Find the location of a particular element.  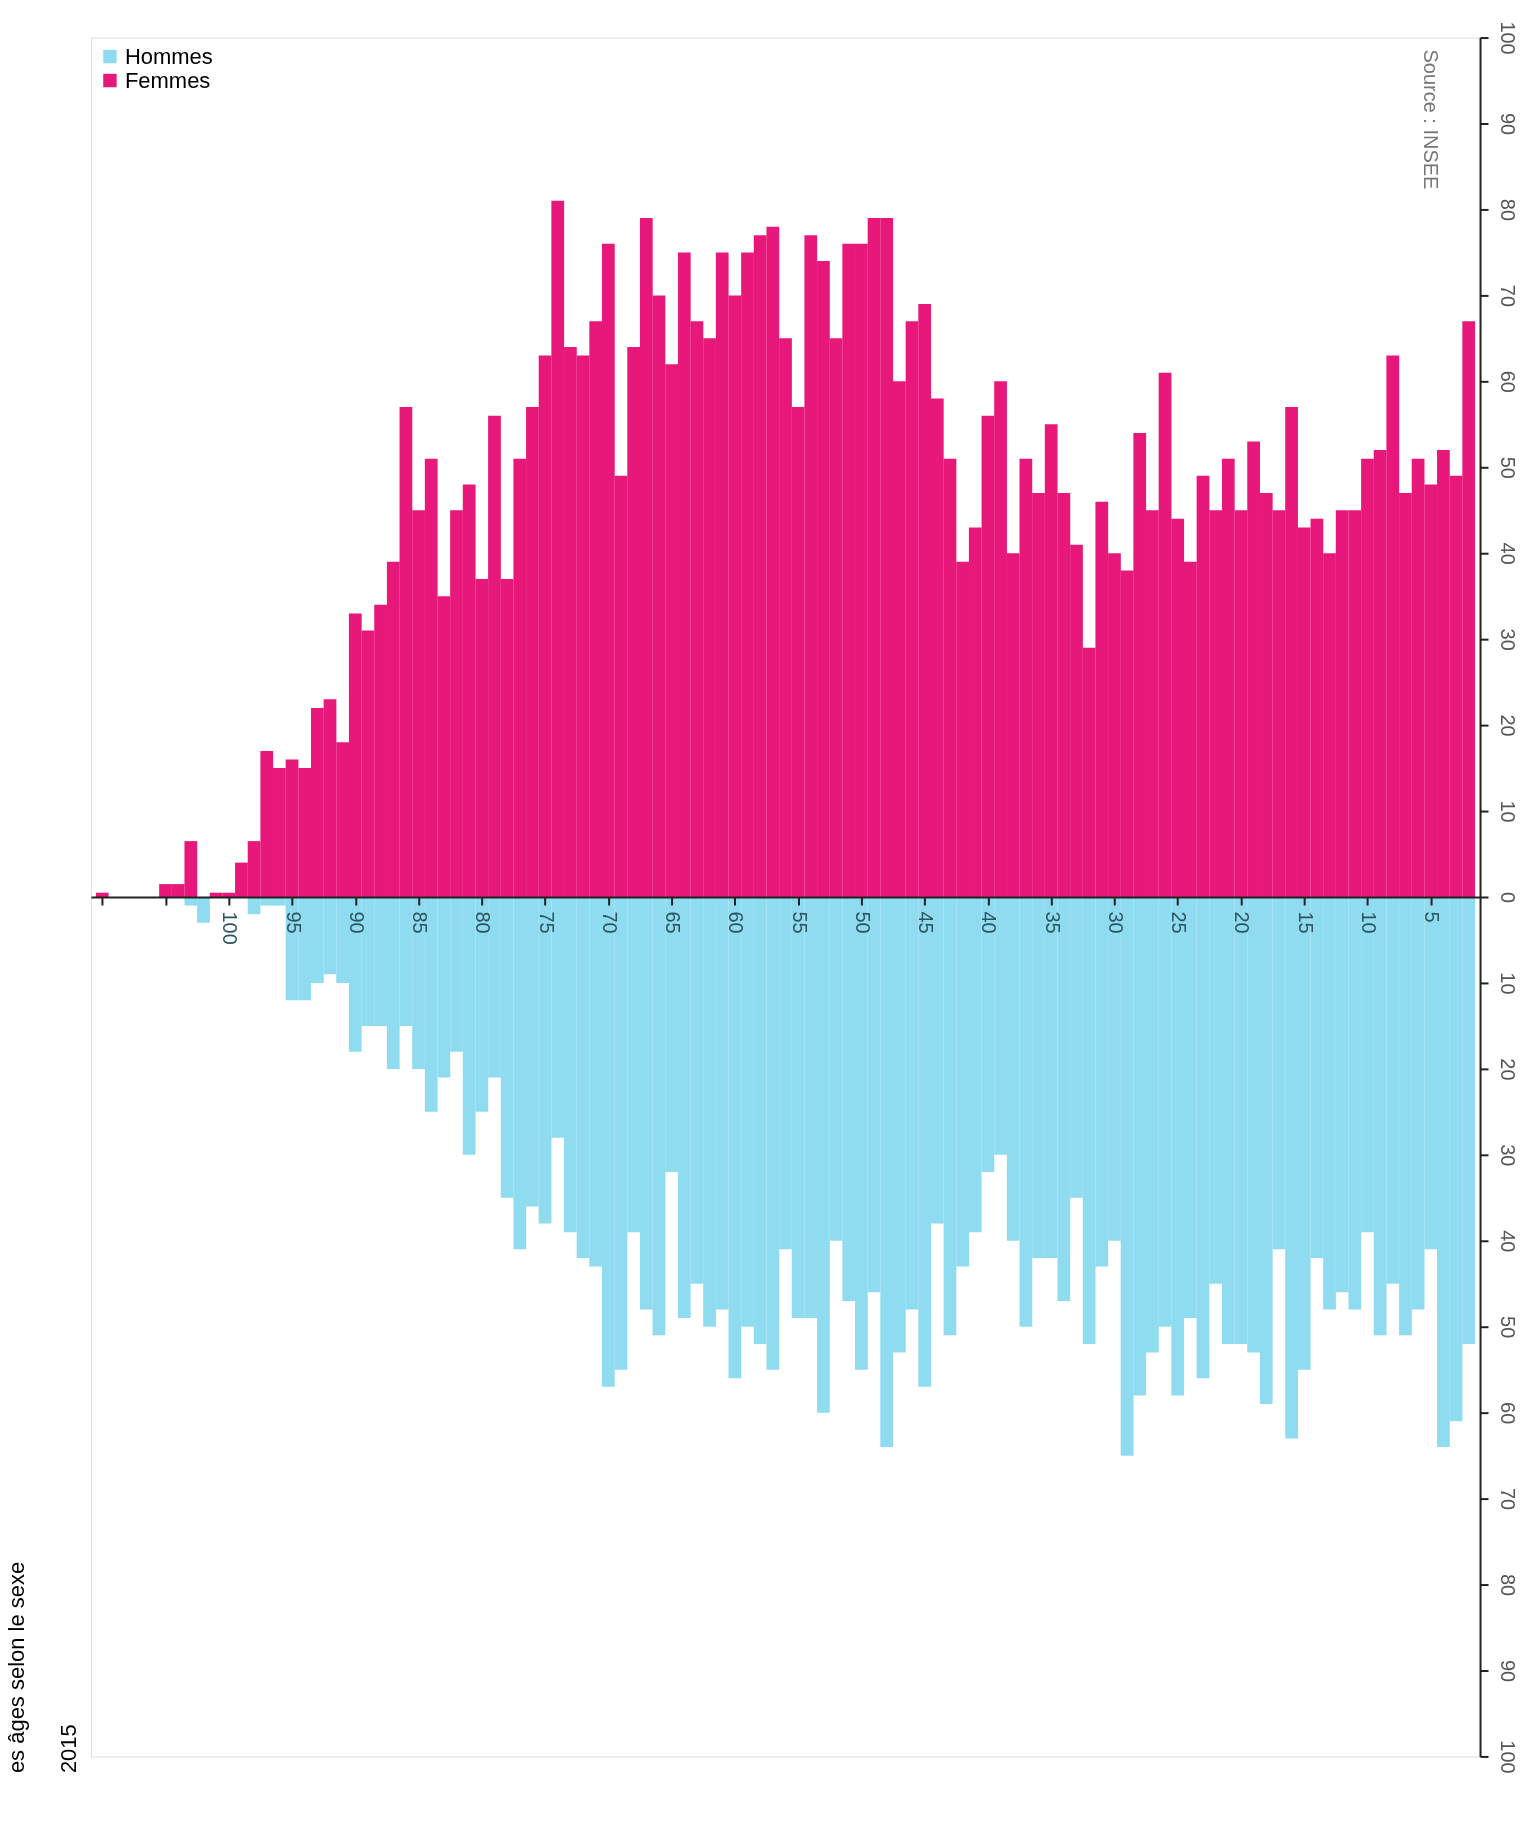

x-tick-label: 15 is located at coordinates (1305, 922).